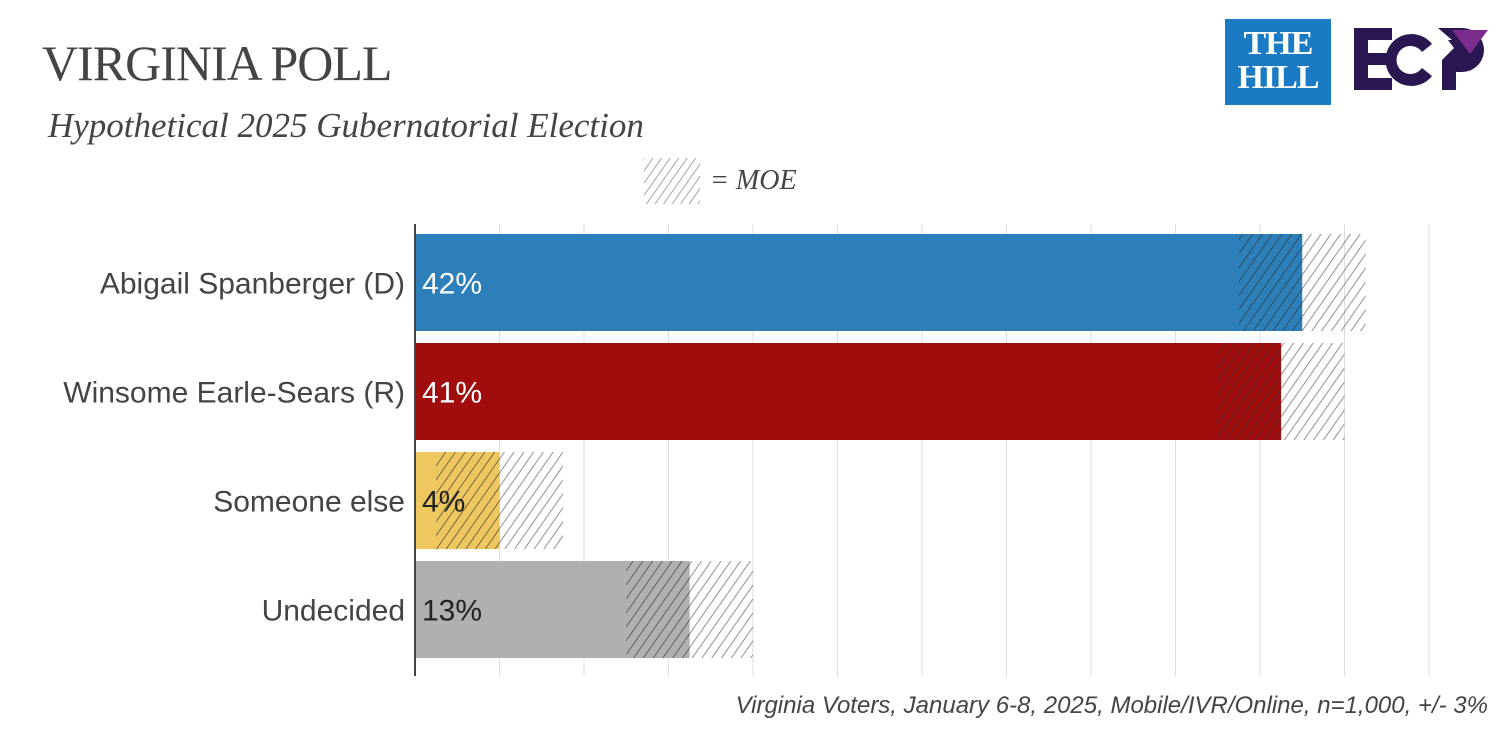  Describe the element at coordinates (672, 181) in the screenshot. I see `moe-swatch-icon` at that location.